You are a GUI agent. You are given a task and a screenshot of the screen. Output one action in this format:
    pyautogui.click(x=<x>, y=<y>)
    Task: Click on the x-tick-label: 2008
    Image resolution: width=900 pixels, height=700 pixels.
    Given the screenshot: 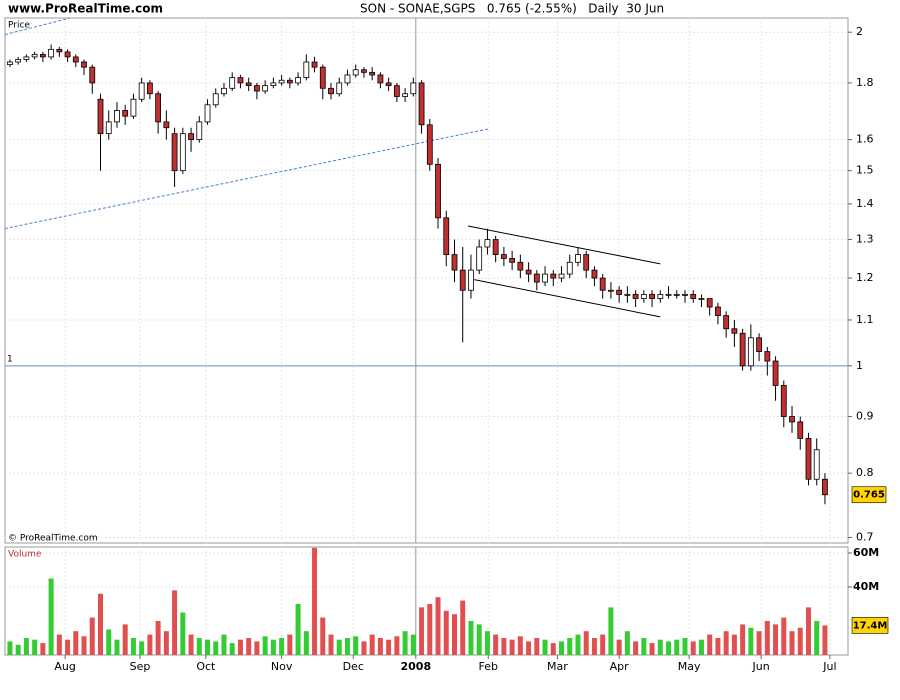 What is the action you would take?
    pyautogui.click(x=415, y=666)
    